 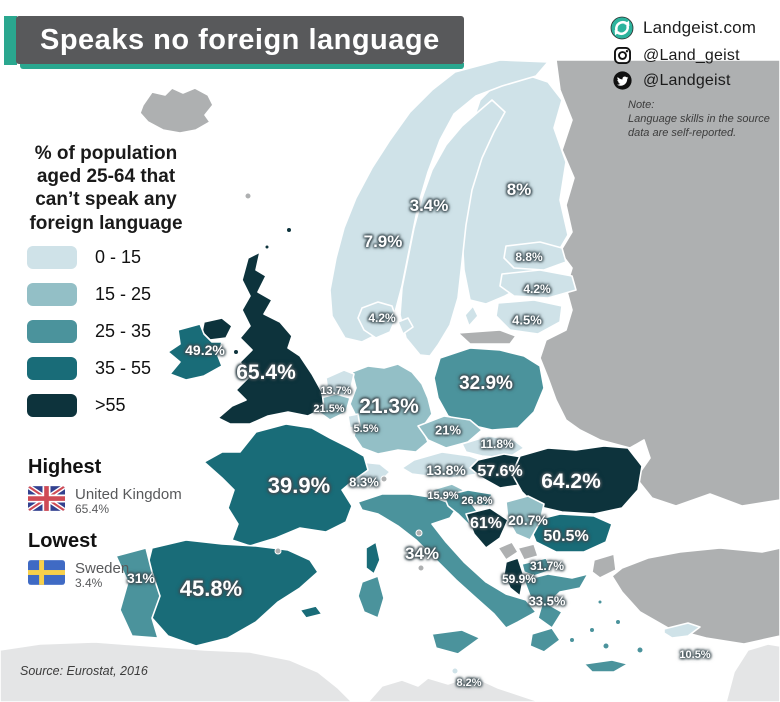 I want to click on page-title: Speaks no foreign language, so click(x=240, y=39).